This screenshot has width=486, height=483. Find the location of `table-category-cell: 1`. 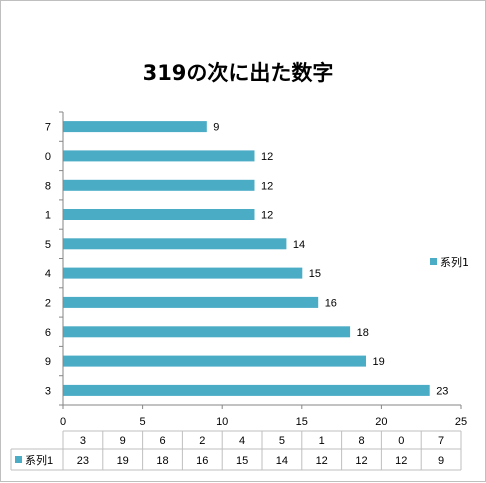

table-category-cell: 1 is located at coordinates (322, 441).